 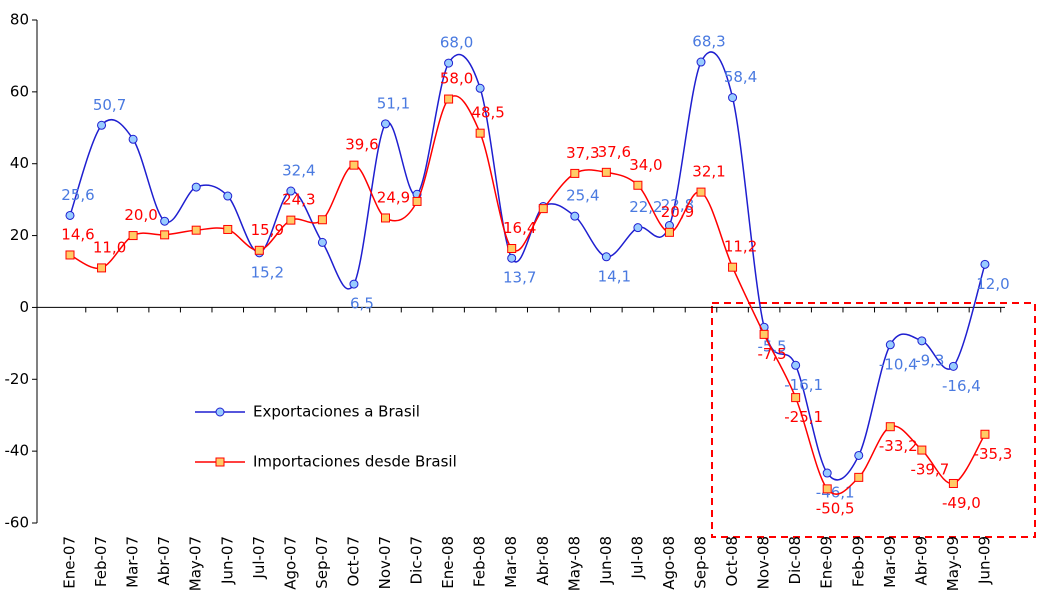 What do you see at coordinates (133, 562) in the screenshot?
I see `x-tick-label: Mar-07` at bounding box center [133, 562].